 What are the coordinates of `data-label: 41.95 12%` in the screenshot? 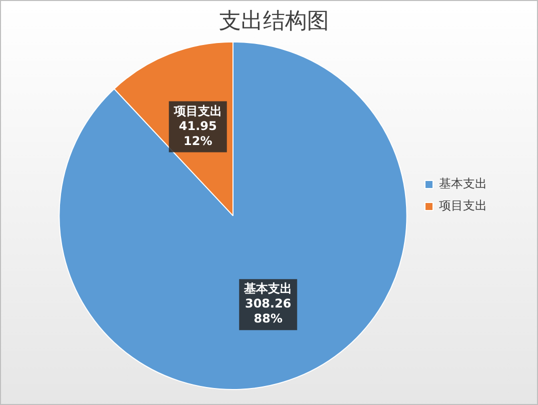 It's located at (197, 133).